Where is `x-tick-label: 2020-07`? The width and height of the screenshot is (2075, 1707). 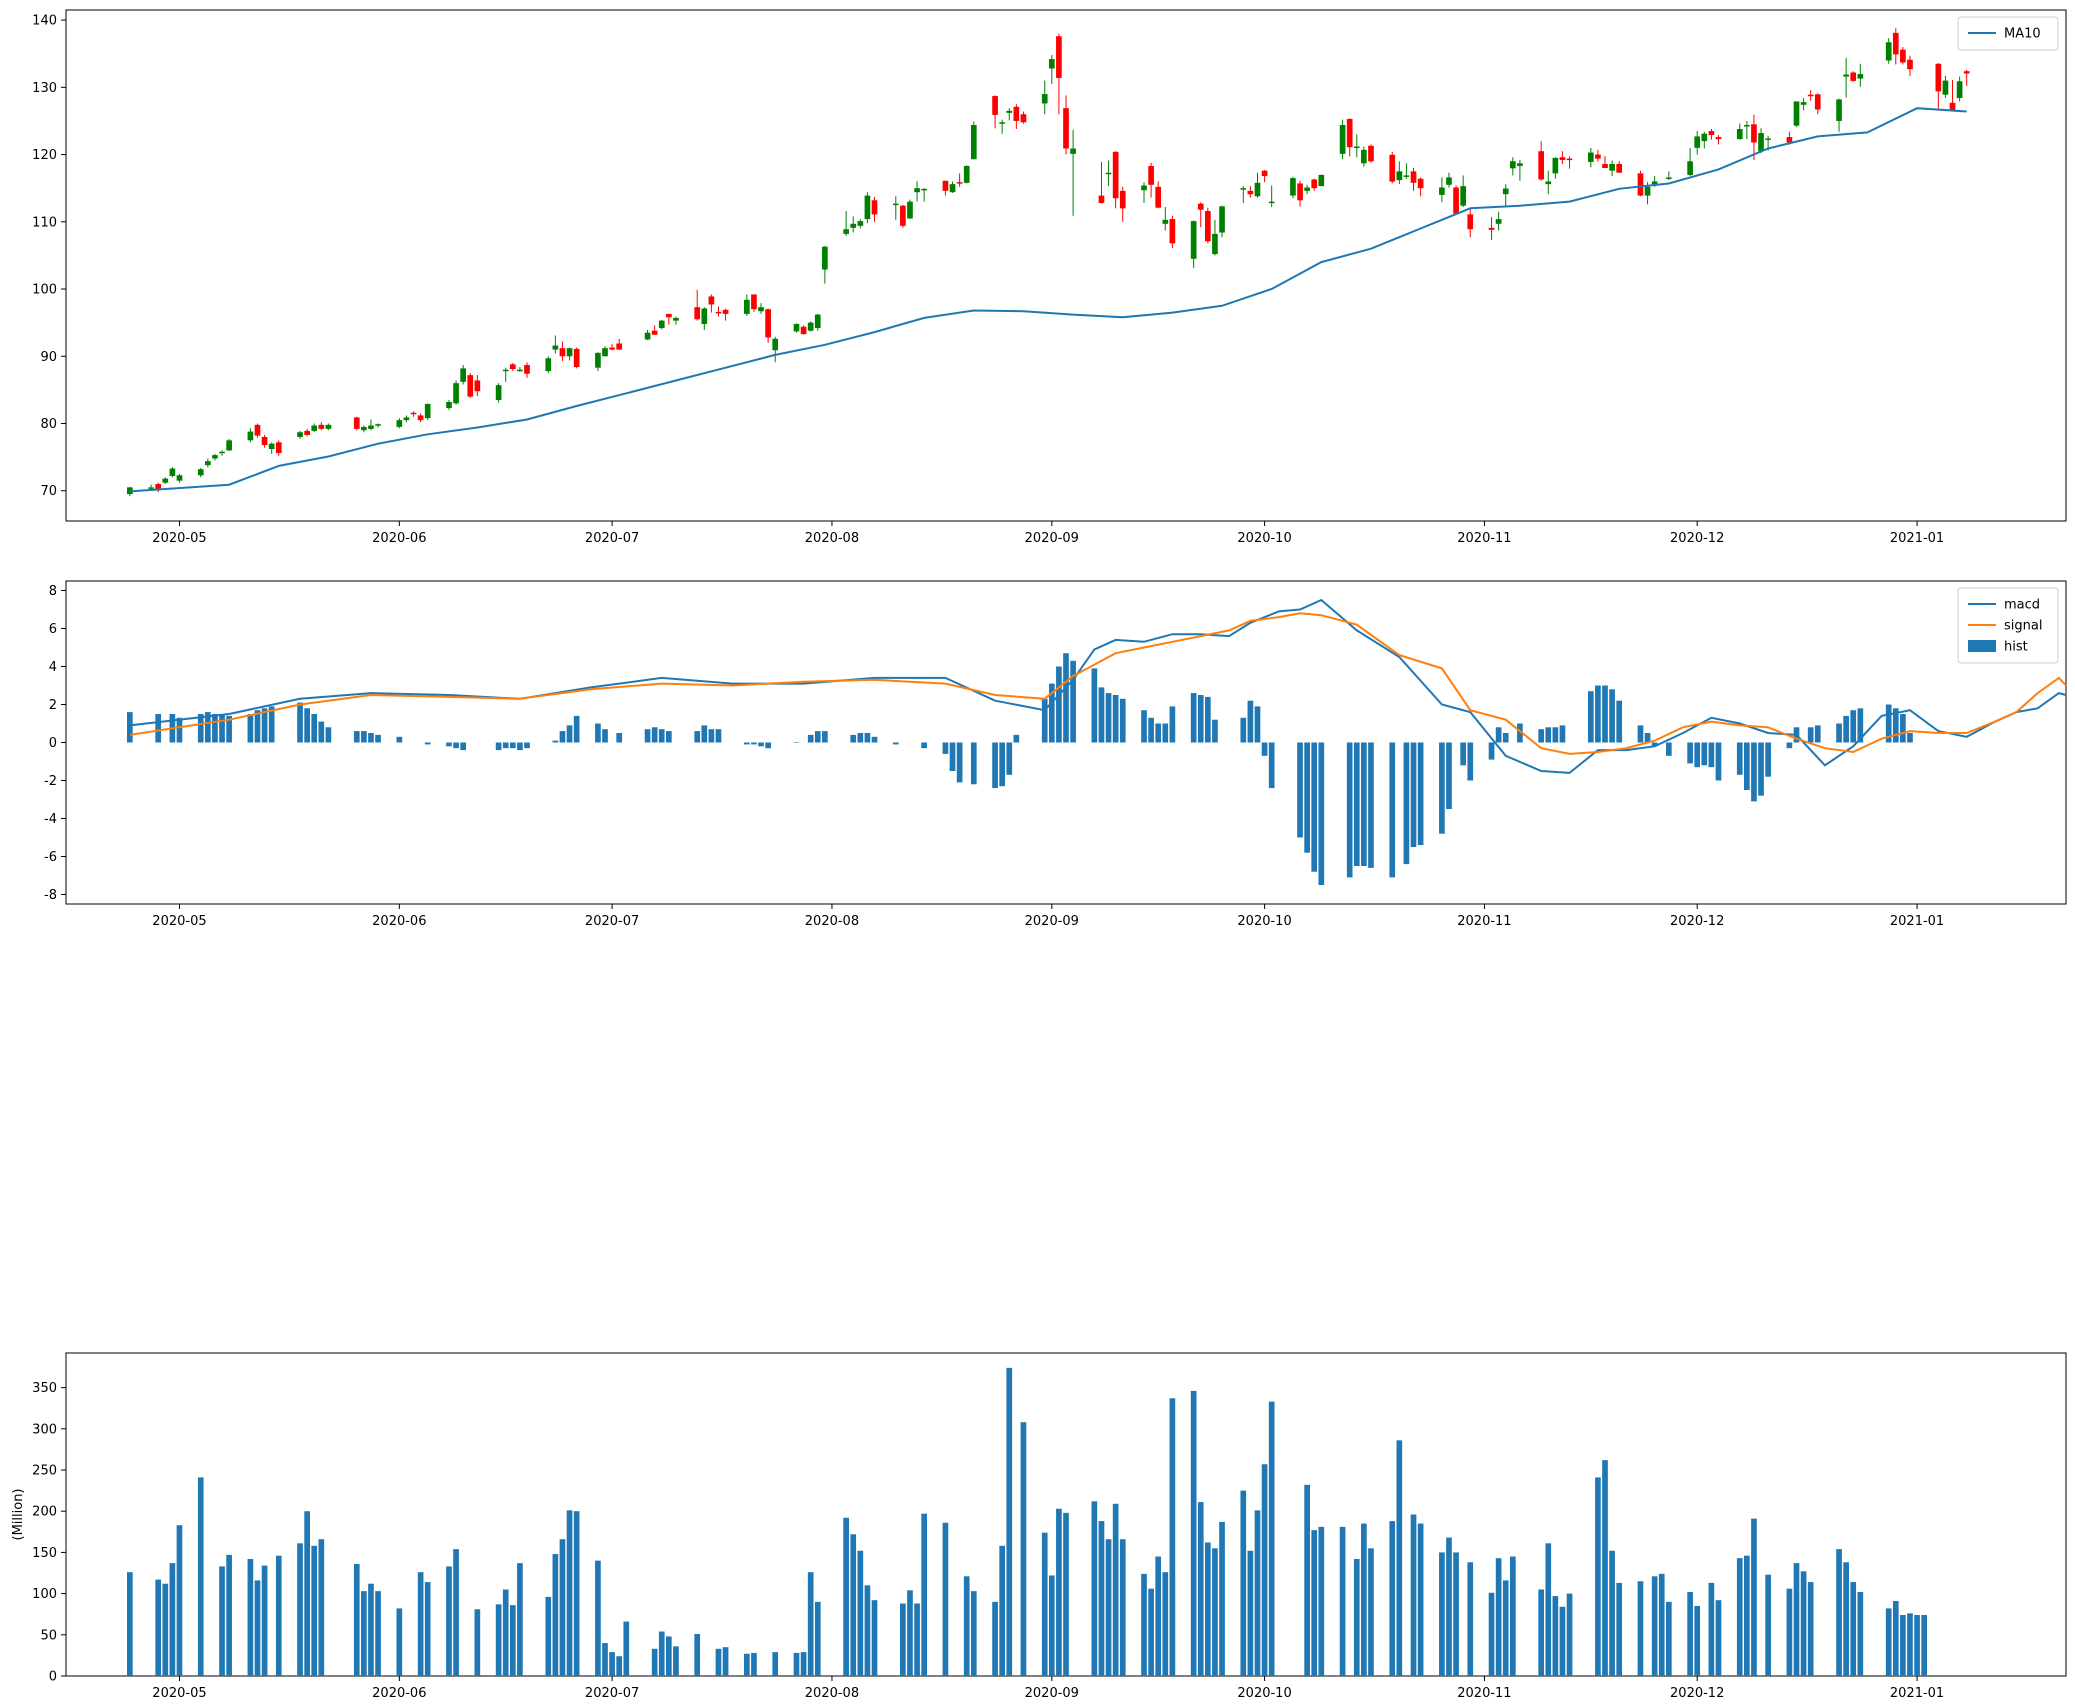 x-tick-label: 2020-07 is located at coordinates (612, 921).